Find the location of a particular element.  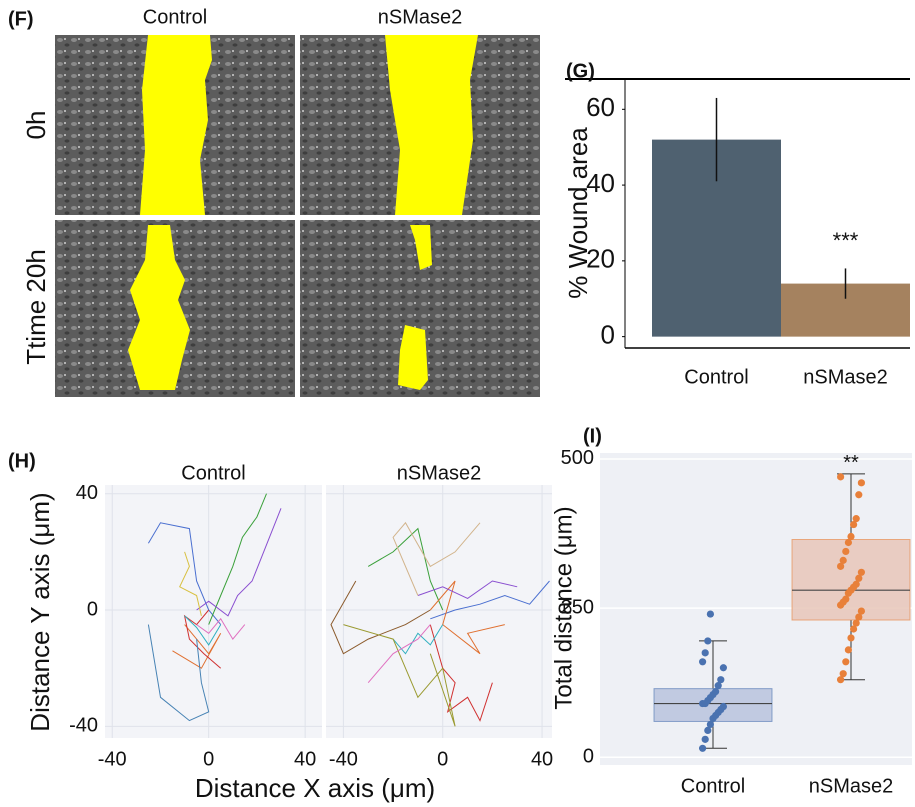

significance-label: ** is located at coordinates (851, 463).